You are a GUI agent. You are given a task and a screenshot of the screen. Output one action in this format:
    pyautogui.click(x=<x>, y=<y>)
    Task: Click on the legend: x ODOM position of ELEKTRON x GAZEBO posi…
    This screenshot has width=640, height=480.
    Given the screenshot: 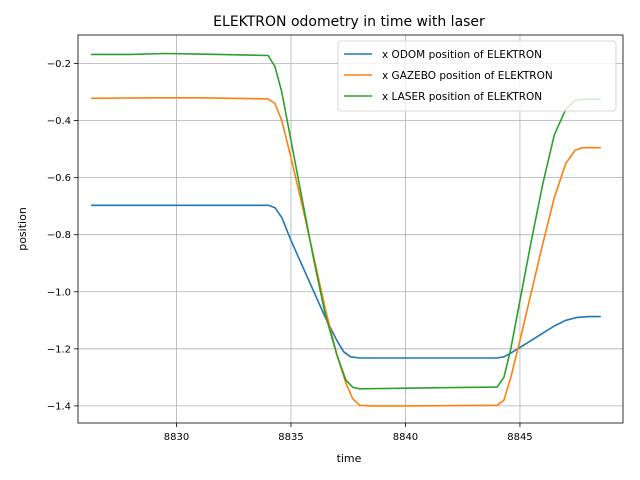 What is the action you would take?
    pyautogui.click(x=477, y=76)
    